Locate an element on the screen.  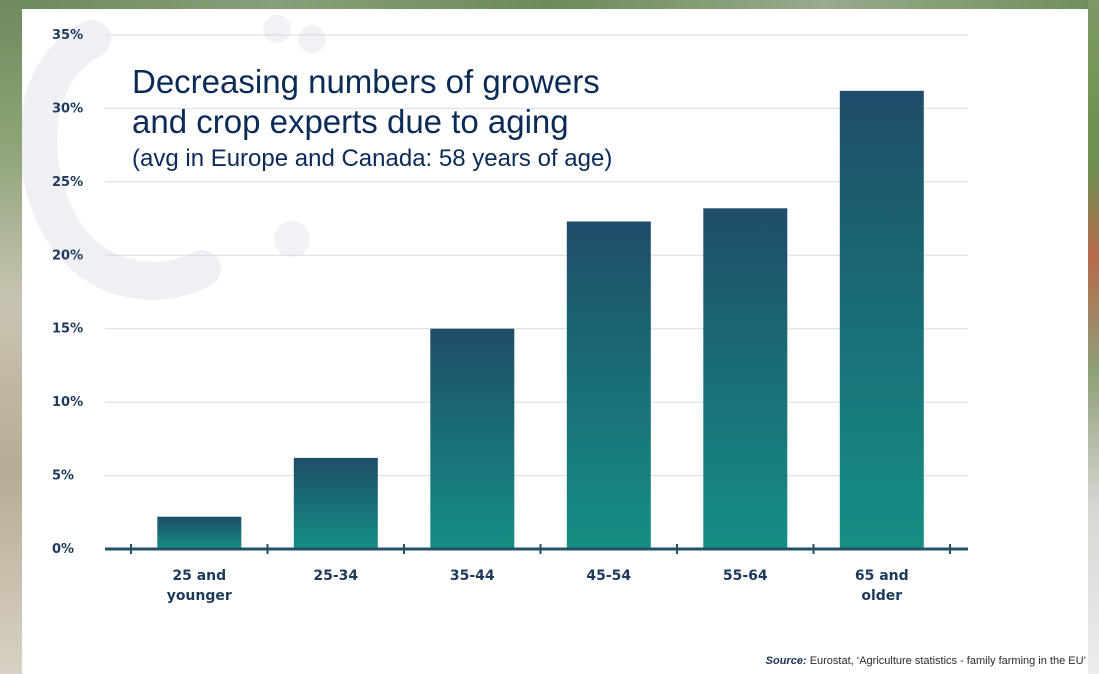
x-tick-label-1-line-0: 25-34 is located at coordinates (335, 576).